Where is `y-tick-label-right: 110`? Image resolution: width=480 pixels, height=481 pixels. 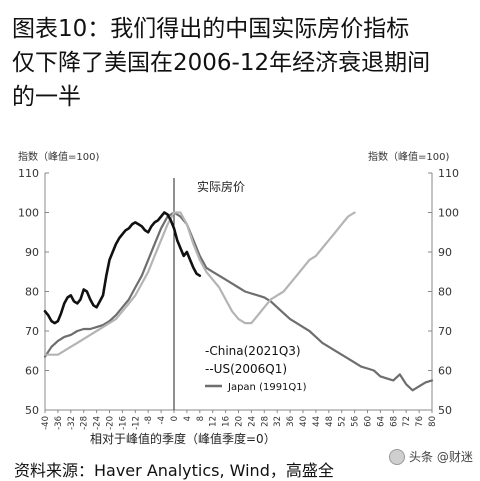 y-tick-label-right: 110 is located at coordinates (448, 173).